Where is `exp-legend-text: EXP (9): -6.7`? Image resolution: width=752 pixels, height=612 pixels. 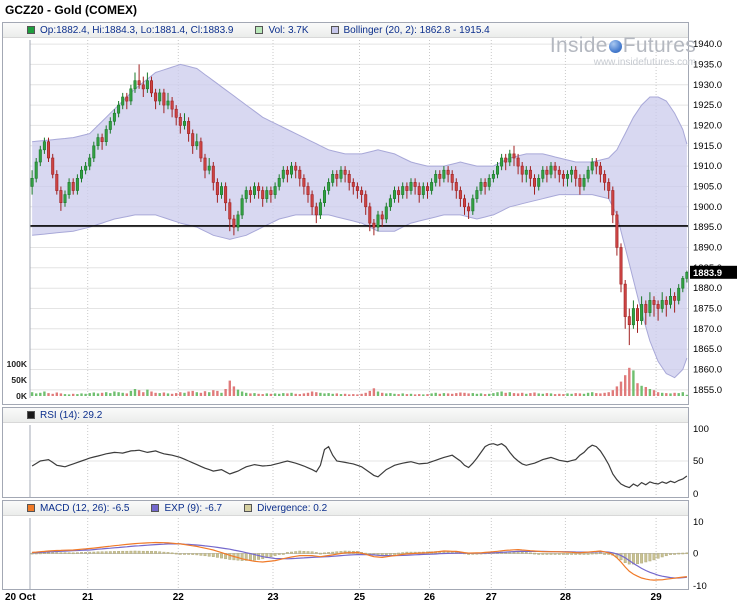 exp-legend-text: EXP (9): -6.7 is located at coordinates (193, 508).